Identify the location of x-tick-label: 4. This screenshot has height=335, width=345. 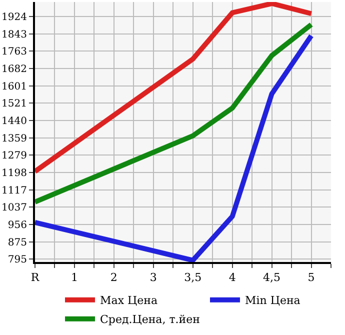
(232, 277).